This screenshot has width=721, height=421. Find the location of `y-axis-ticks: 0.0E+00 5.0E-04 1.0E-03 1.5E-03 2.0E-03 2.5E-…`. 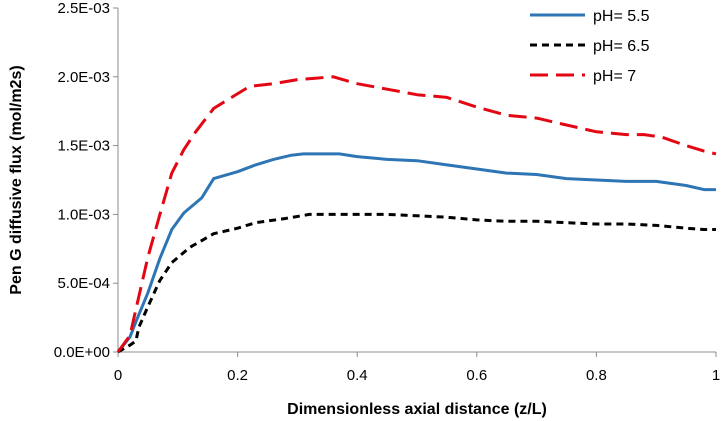

y-axis-ticks: 0.0E+00 5.0E-04 1.0E-03 1.5E-03 2.0E-03 2.5E-… is located at coordinates (86, 180).